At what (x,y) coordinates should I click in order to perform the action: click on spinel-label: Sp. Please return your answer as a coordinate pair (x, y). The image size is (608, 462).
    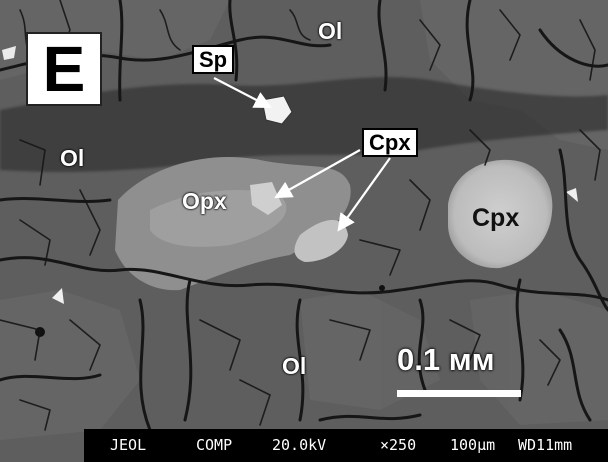
    Looking at the image, I should click on (213, 60).